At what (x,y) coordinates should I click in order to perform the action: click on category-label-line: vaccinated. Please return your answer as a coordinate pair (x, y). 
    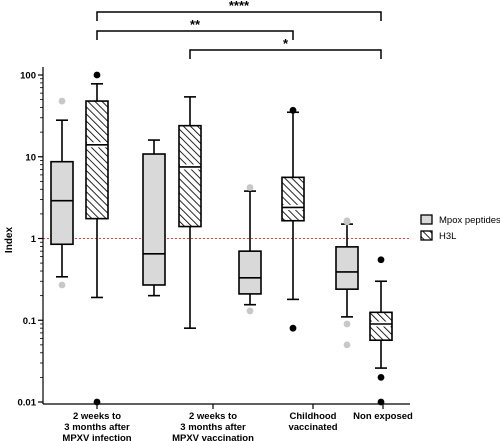
    Looking at the image, I should click on (312, 427).